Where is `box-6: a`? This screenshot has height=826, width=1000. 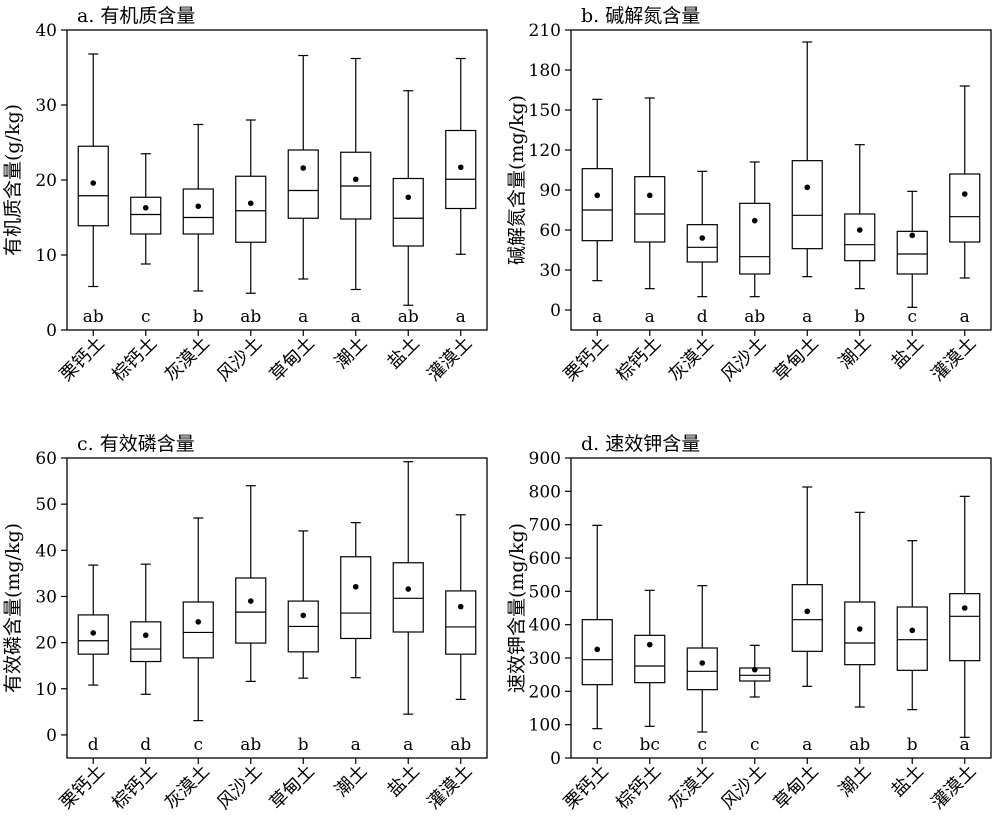
box-6: a is located at coordinates (356, 638).